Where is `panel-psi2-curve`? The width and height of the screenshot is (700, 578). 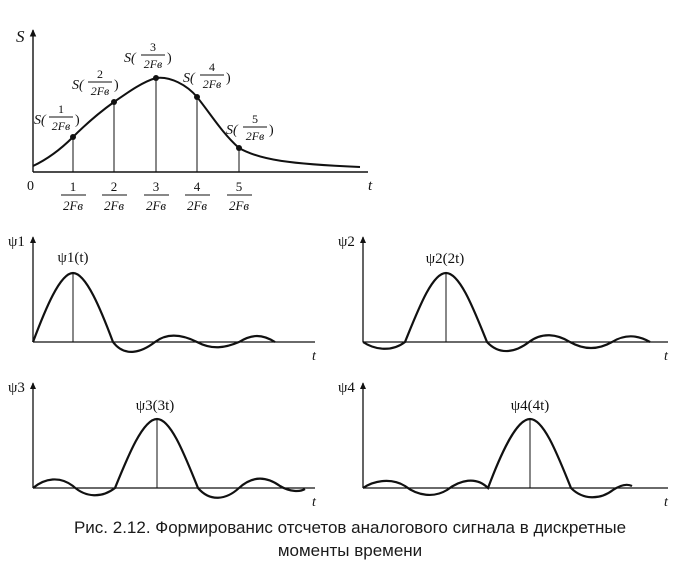 panel-psi2-curve is located at coordinates (506, 312).